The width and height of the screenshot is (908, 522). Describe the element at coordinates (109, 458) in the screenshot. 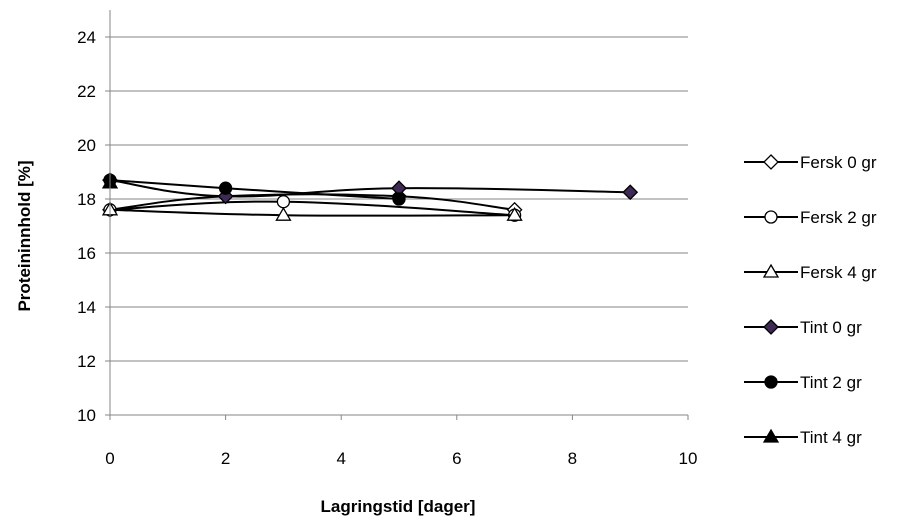

I see `x-tick-label: 0` at that location.